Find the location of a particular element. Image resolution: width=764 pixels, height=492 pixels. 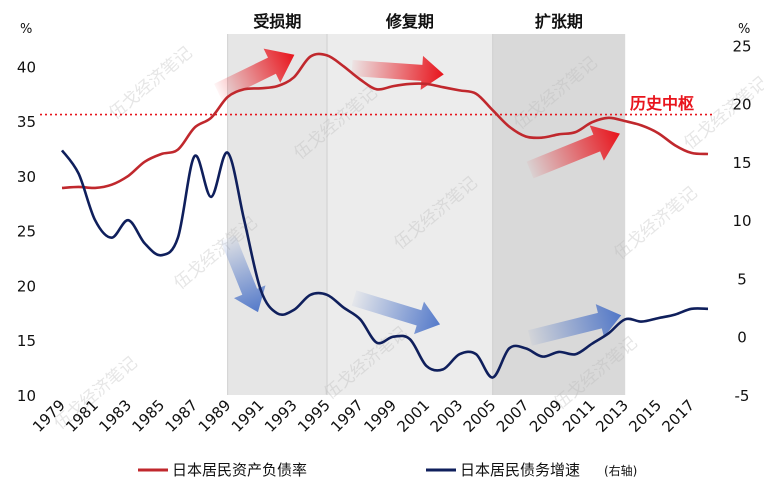

left-axis-tick: 15 is located at coordinates (26, 341).